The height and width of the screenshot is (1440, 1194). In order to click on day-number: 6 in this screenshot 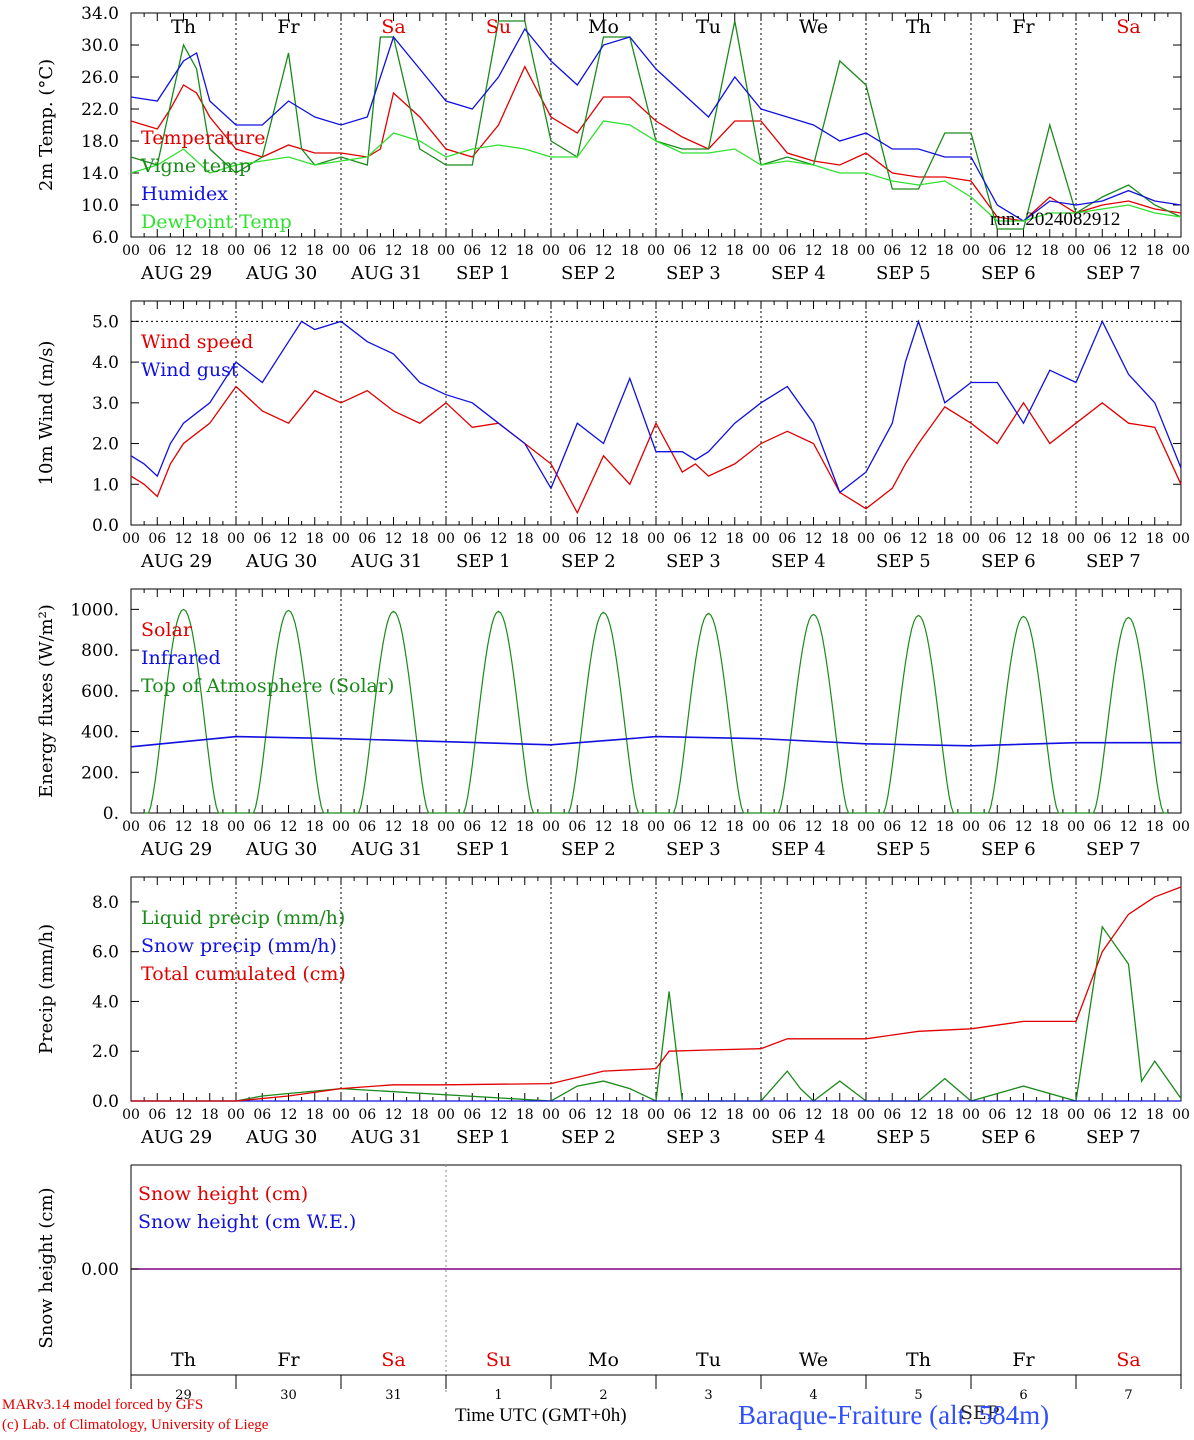, I will do `click(1023, 1395)`.